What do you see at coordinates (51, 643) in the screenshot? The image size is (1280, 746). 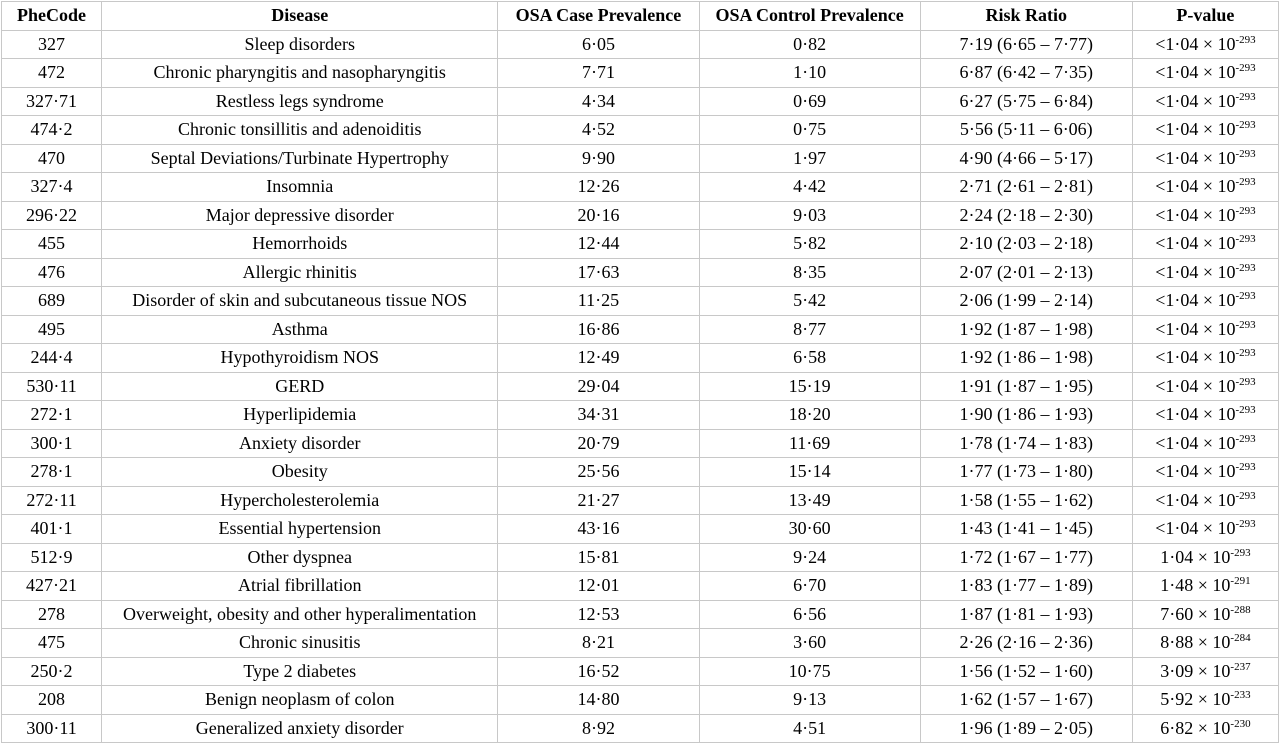 I see `phecode-cell: 475` at bounding box center [51, 643].